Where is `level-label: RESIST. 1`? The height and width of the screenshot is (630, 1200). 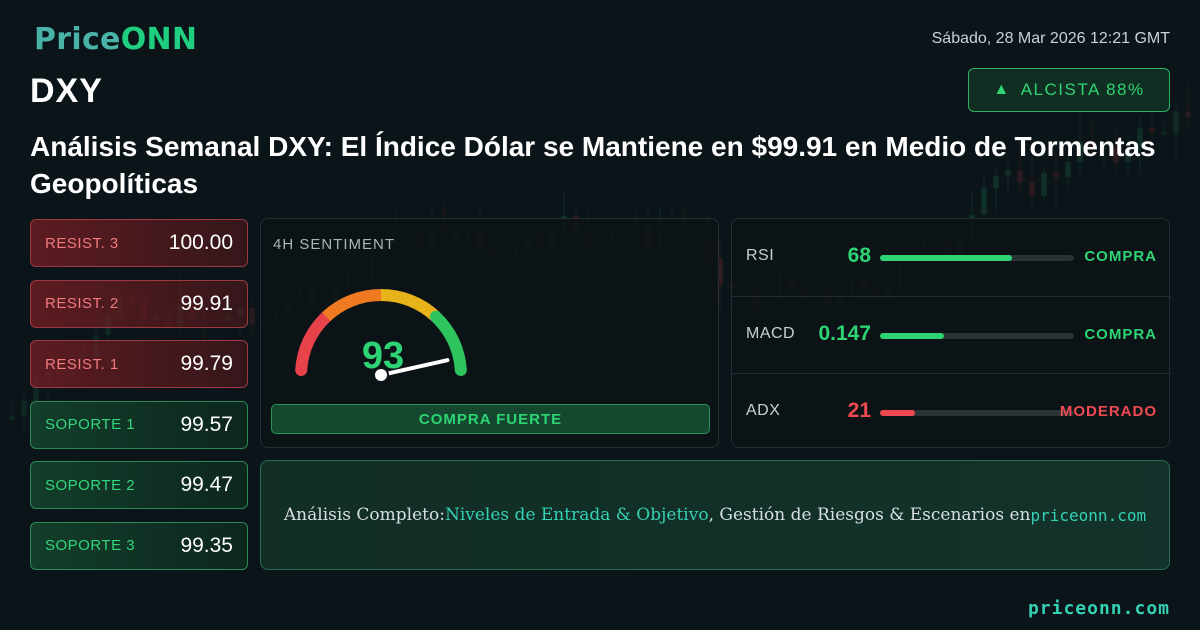
level-label: RESIST. 1 is located at coordinates (82, 364).